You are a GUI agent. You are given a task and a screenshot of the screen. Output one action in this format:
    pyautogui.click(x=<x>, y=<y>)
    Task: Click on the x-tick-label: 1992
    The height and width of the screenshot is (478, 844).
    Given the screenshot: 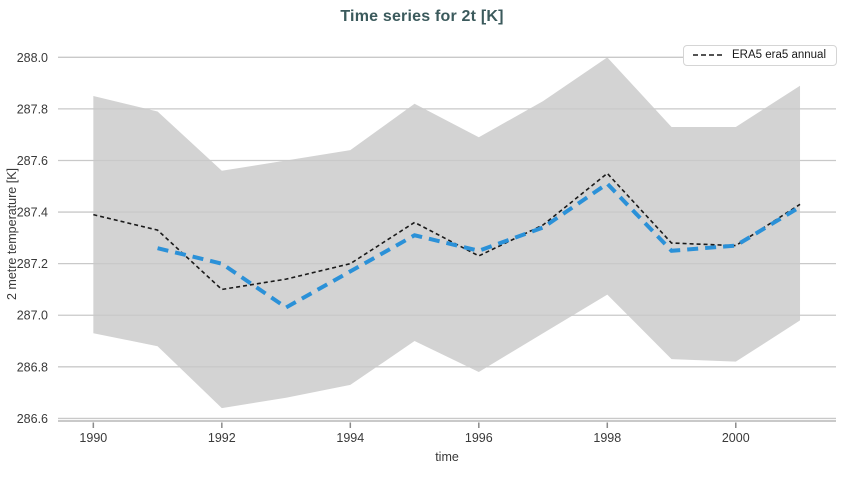 What is the action you would take?
    pyautogui.click(x=222, y=438)
    